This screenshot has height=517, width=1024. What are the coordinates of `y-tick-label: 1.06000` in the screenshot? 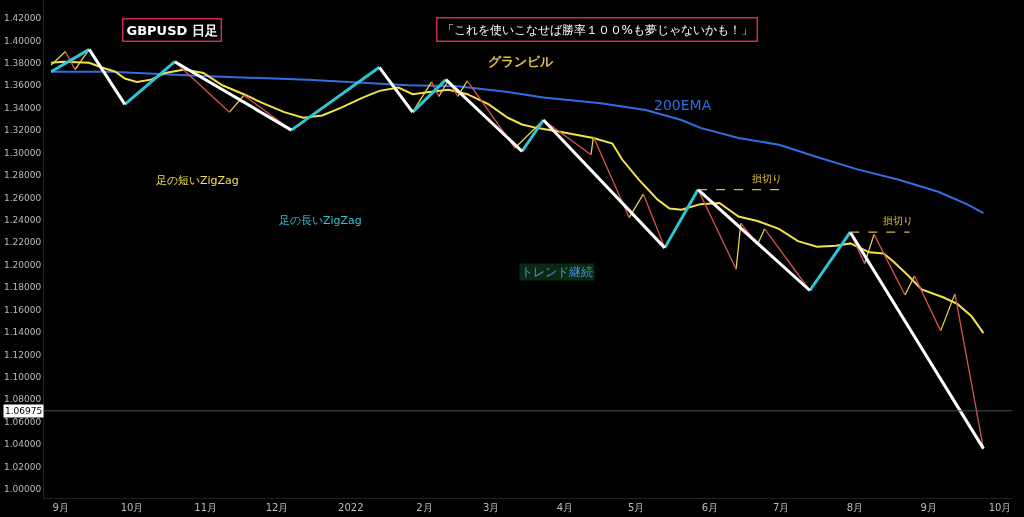 It's located at (22, 421).